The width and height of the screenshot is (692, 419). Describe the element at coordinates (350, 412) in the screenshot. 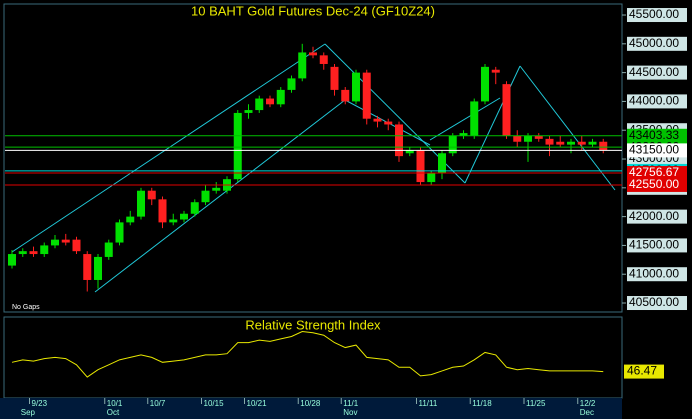

I see `month-label: Nov` at that location.